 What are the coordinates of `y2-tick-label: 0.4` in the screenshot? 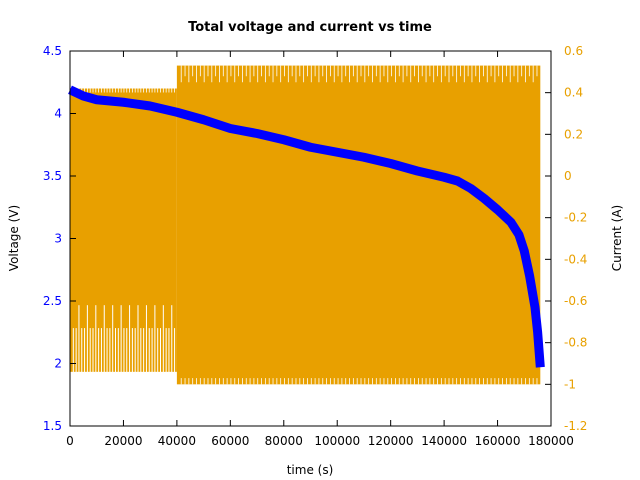 It's located at (573, 93).